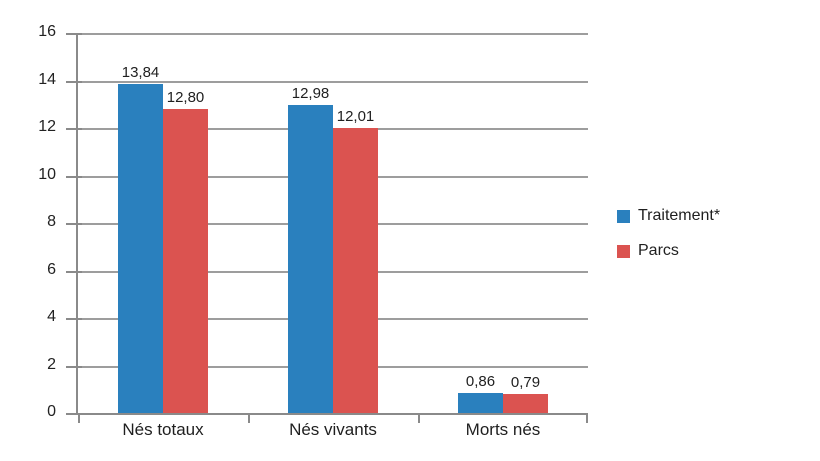 The width and height of the screenshot is (820, 461). I want to click on y-axis-tick-label: 14, so click(47, 79).